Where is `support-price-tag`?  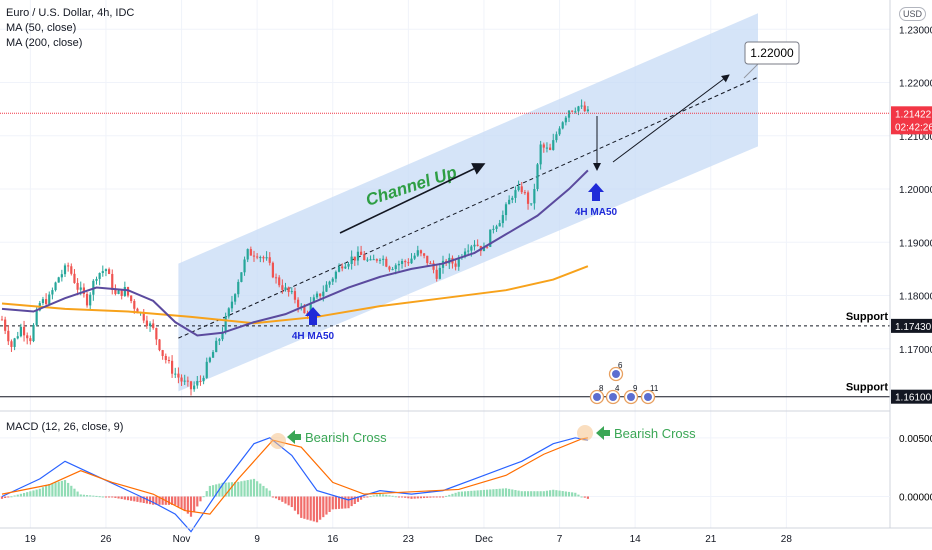
support-price-tag is located at coordinates (911, 396).